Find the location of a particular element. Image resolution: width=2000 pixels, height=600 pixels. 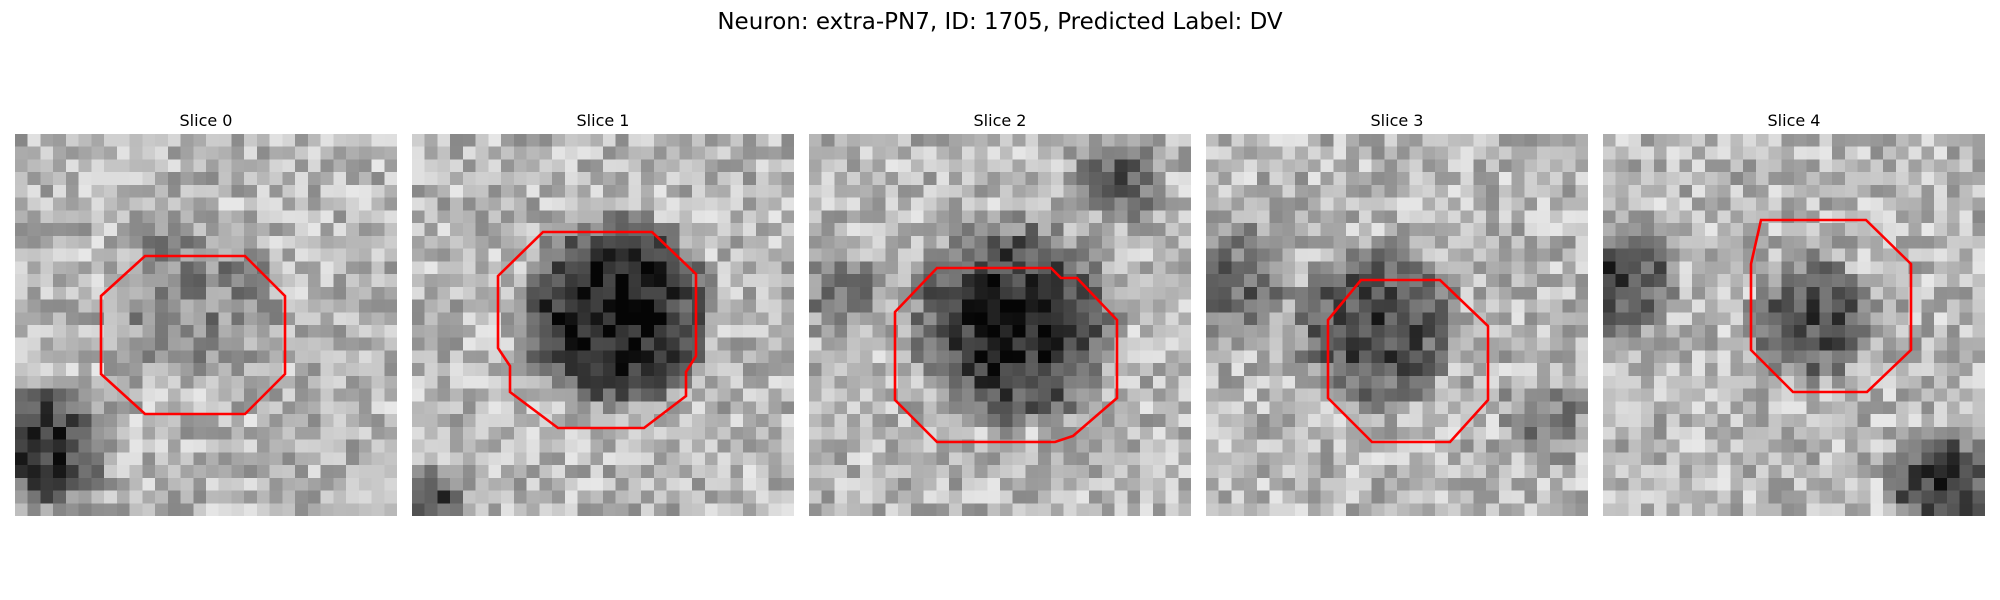

slice-title: Slice 2 is located at coordinates (1000, 120).